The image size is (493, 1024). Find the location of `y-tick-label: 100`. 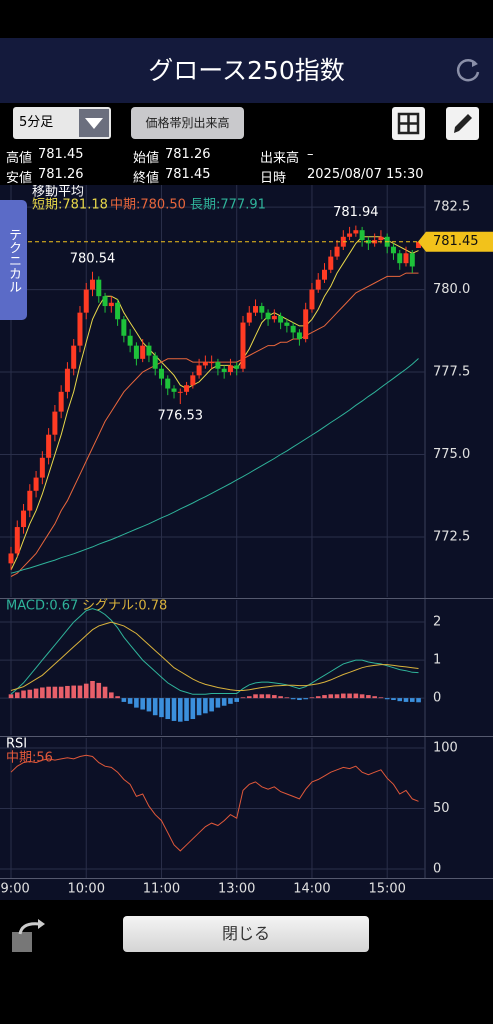

y-tick-label: 100 is located at coordinates (445, 748).